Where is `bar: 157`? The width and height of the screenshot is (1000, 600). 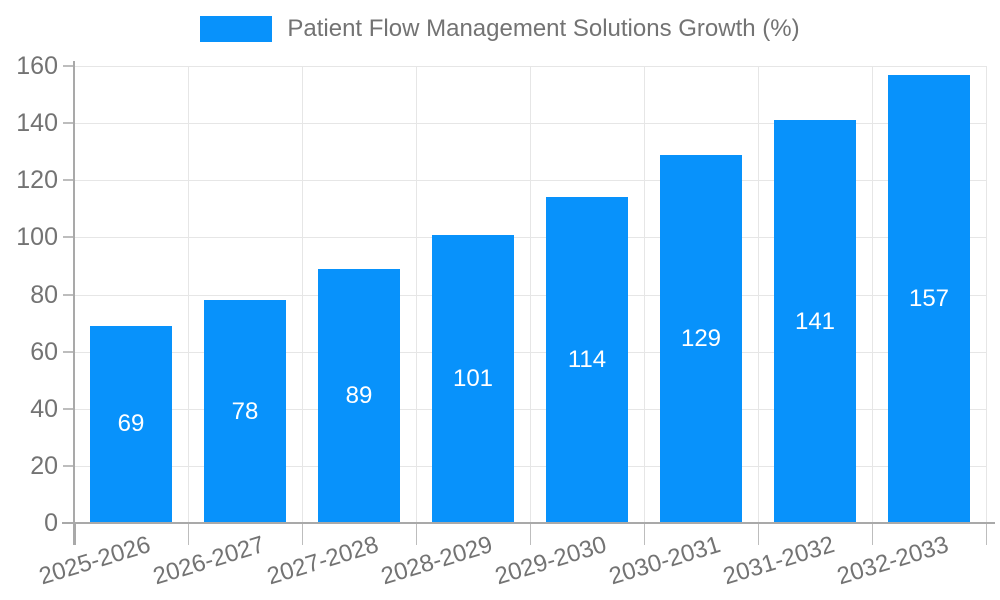 bar: 157 is located at coordinates (929, 298).